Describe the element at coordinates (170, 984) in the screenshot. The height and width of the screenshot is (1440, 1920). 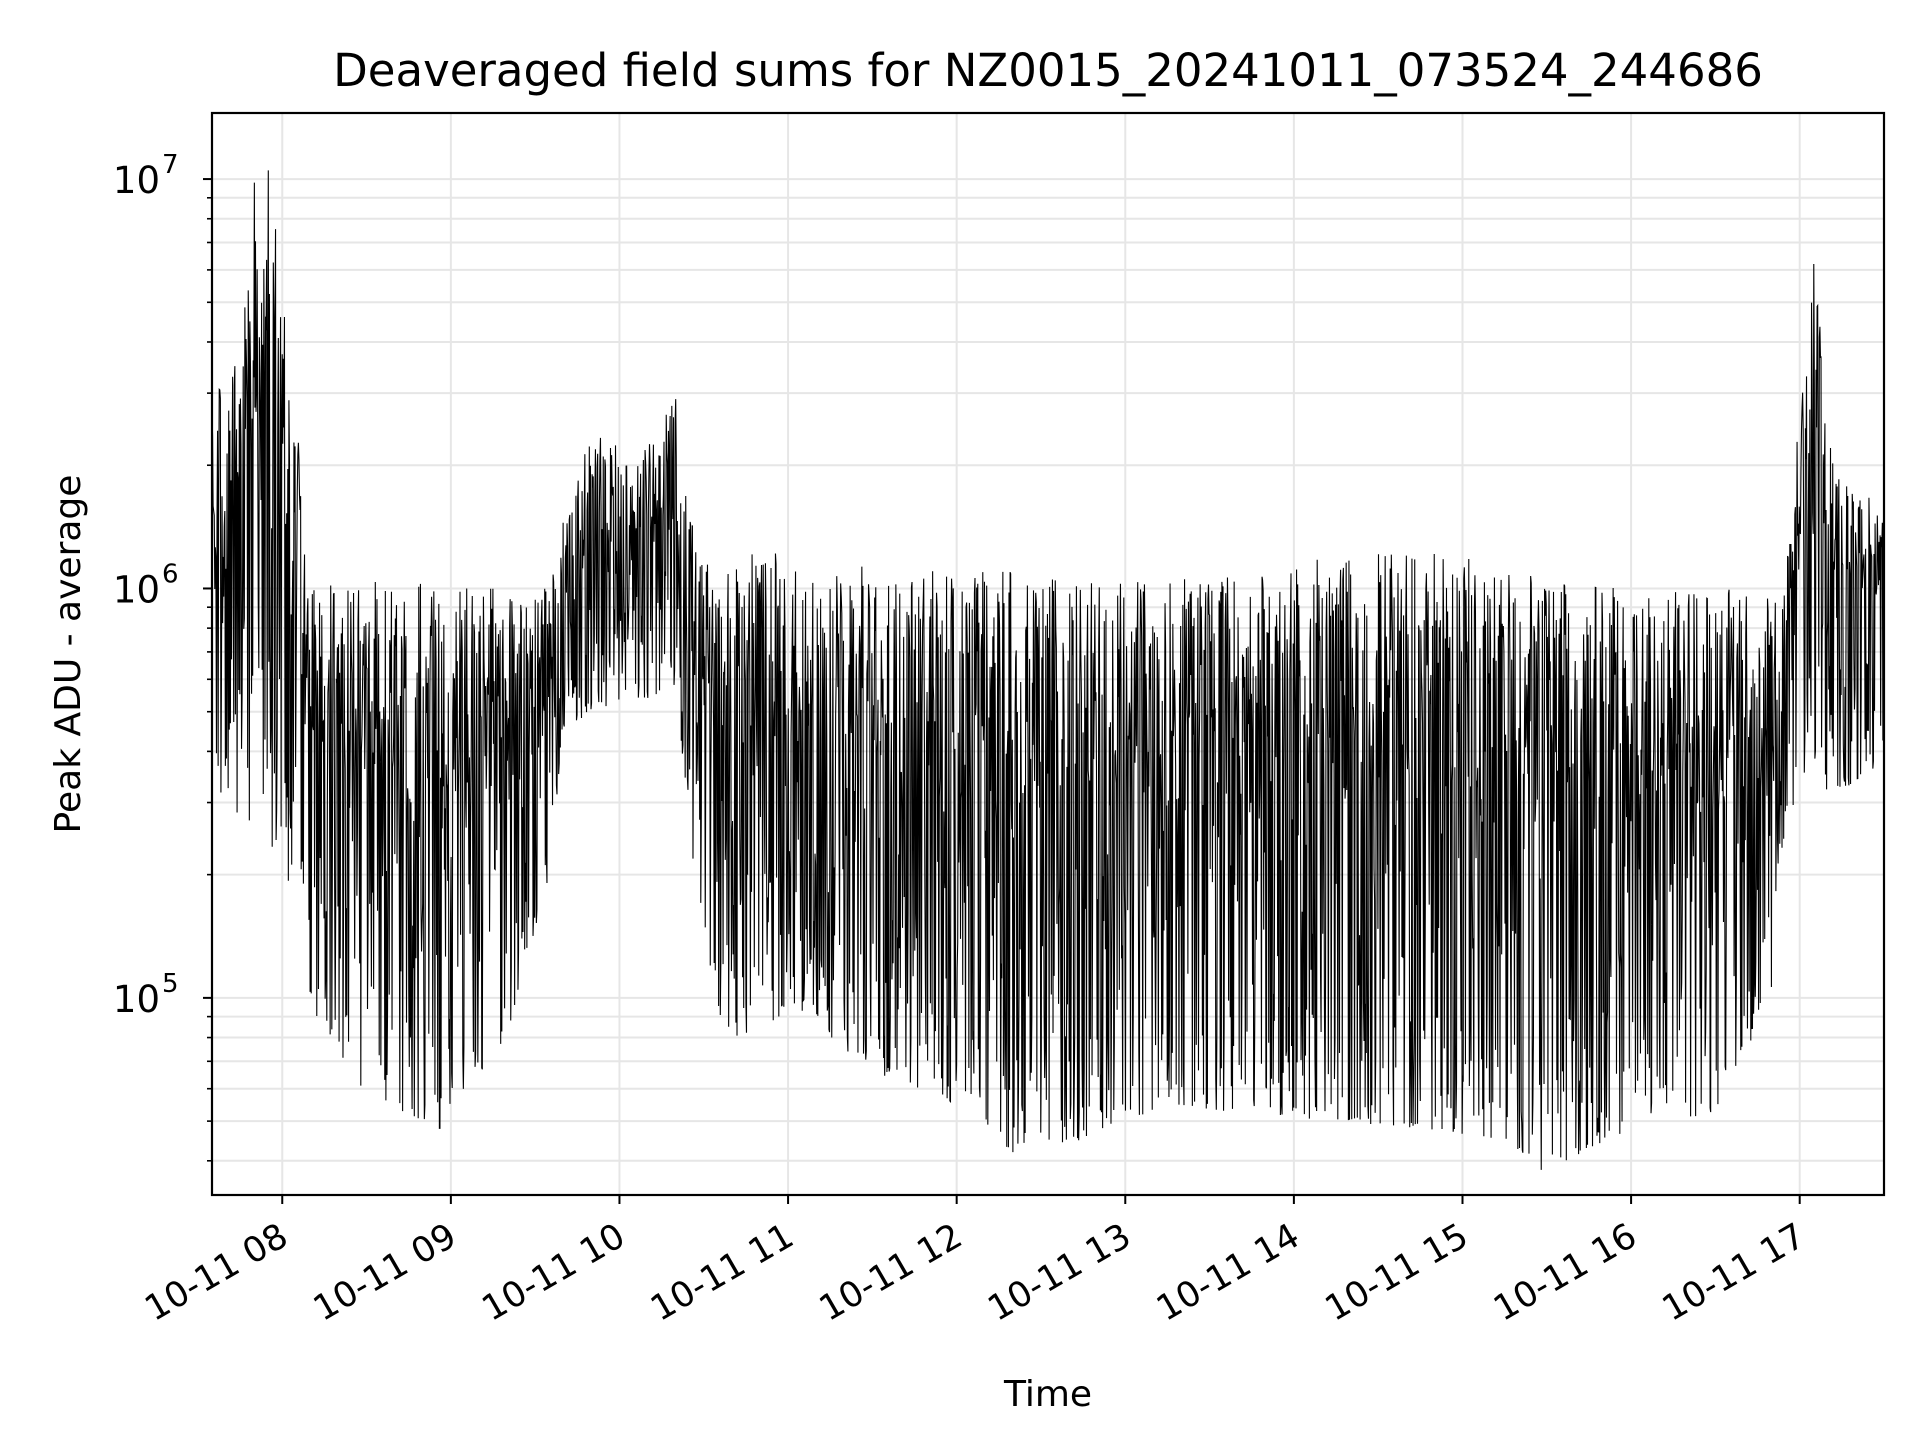
I see `y-tick-exponent: 5` at that location.